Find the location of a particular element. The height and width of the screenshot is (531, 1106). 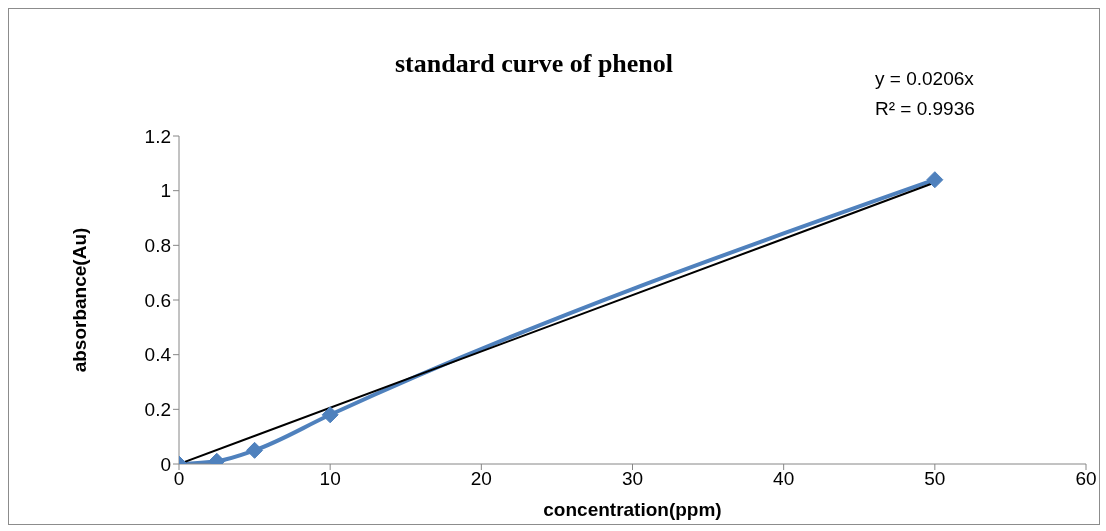

y-axis-title: absorbance(Au) is located at coordinates (79, 300).